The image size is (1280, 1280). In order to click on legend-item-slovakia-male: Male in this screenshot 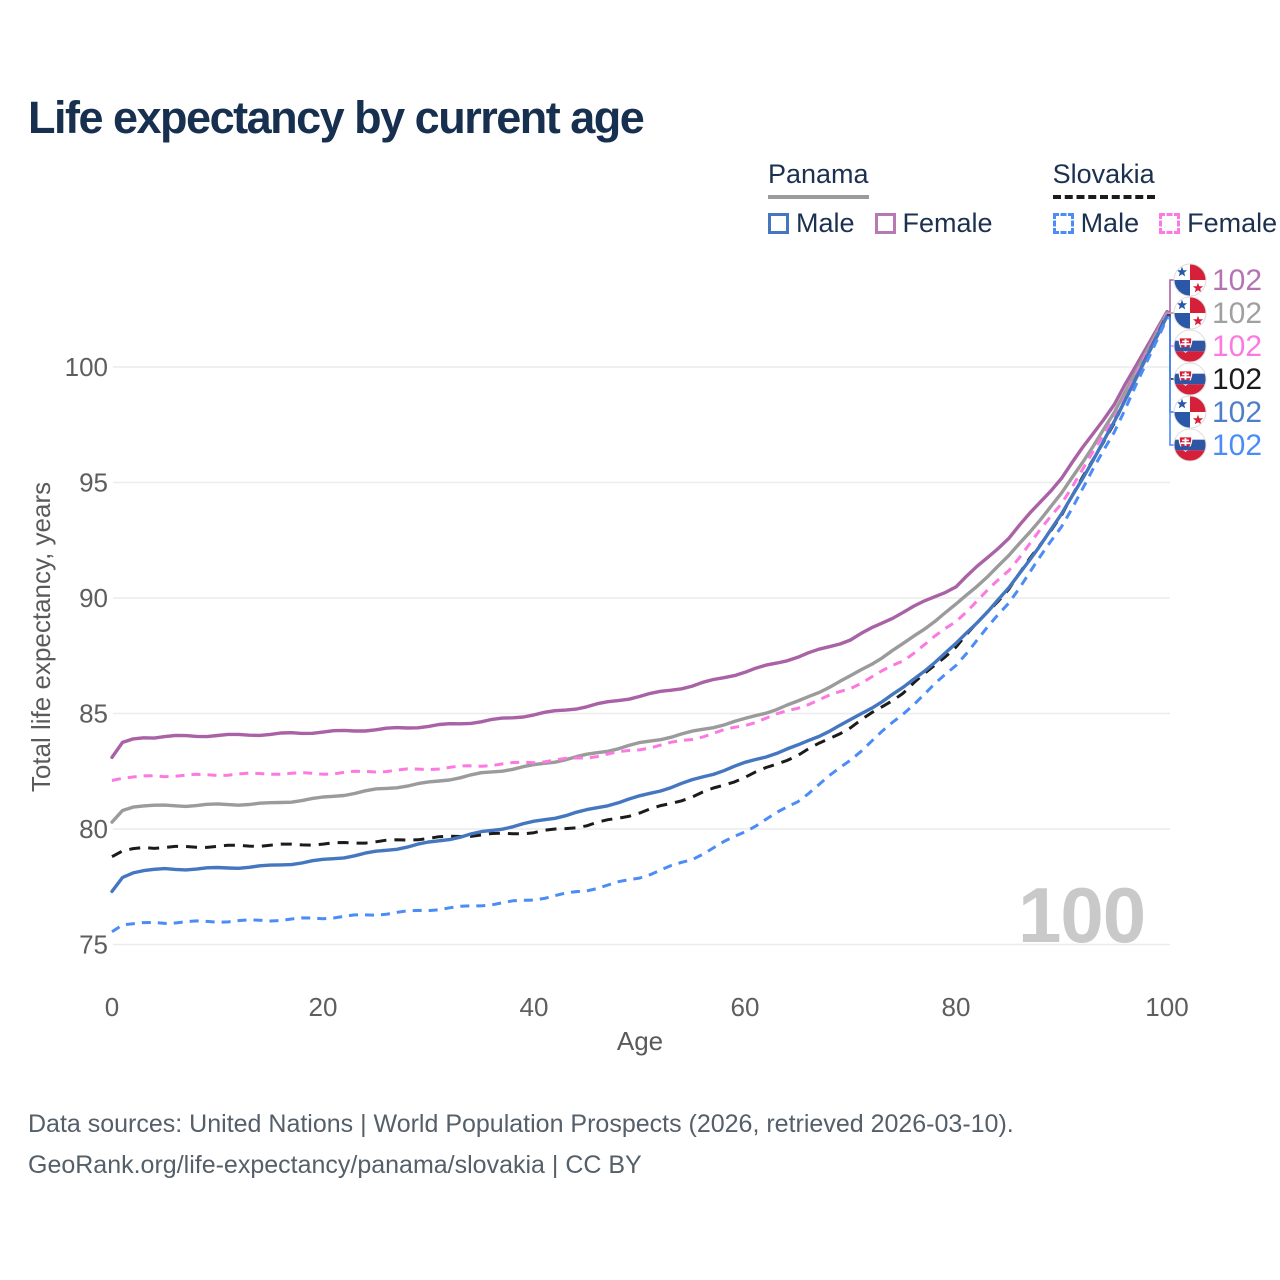, I will do `click(1096, 222)`.